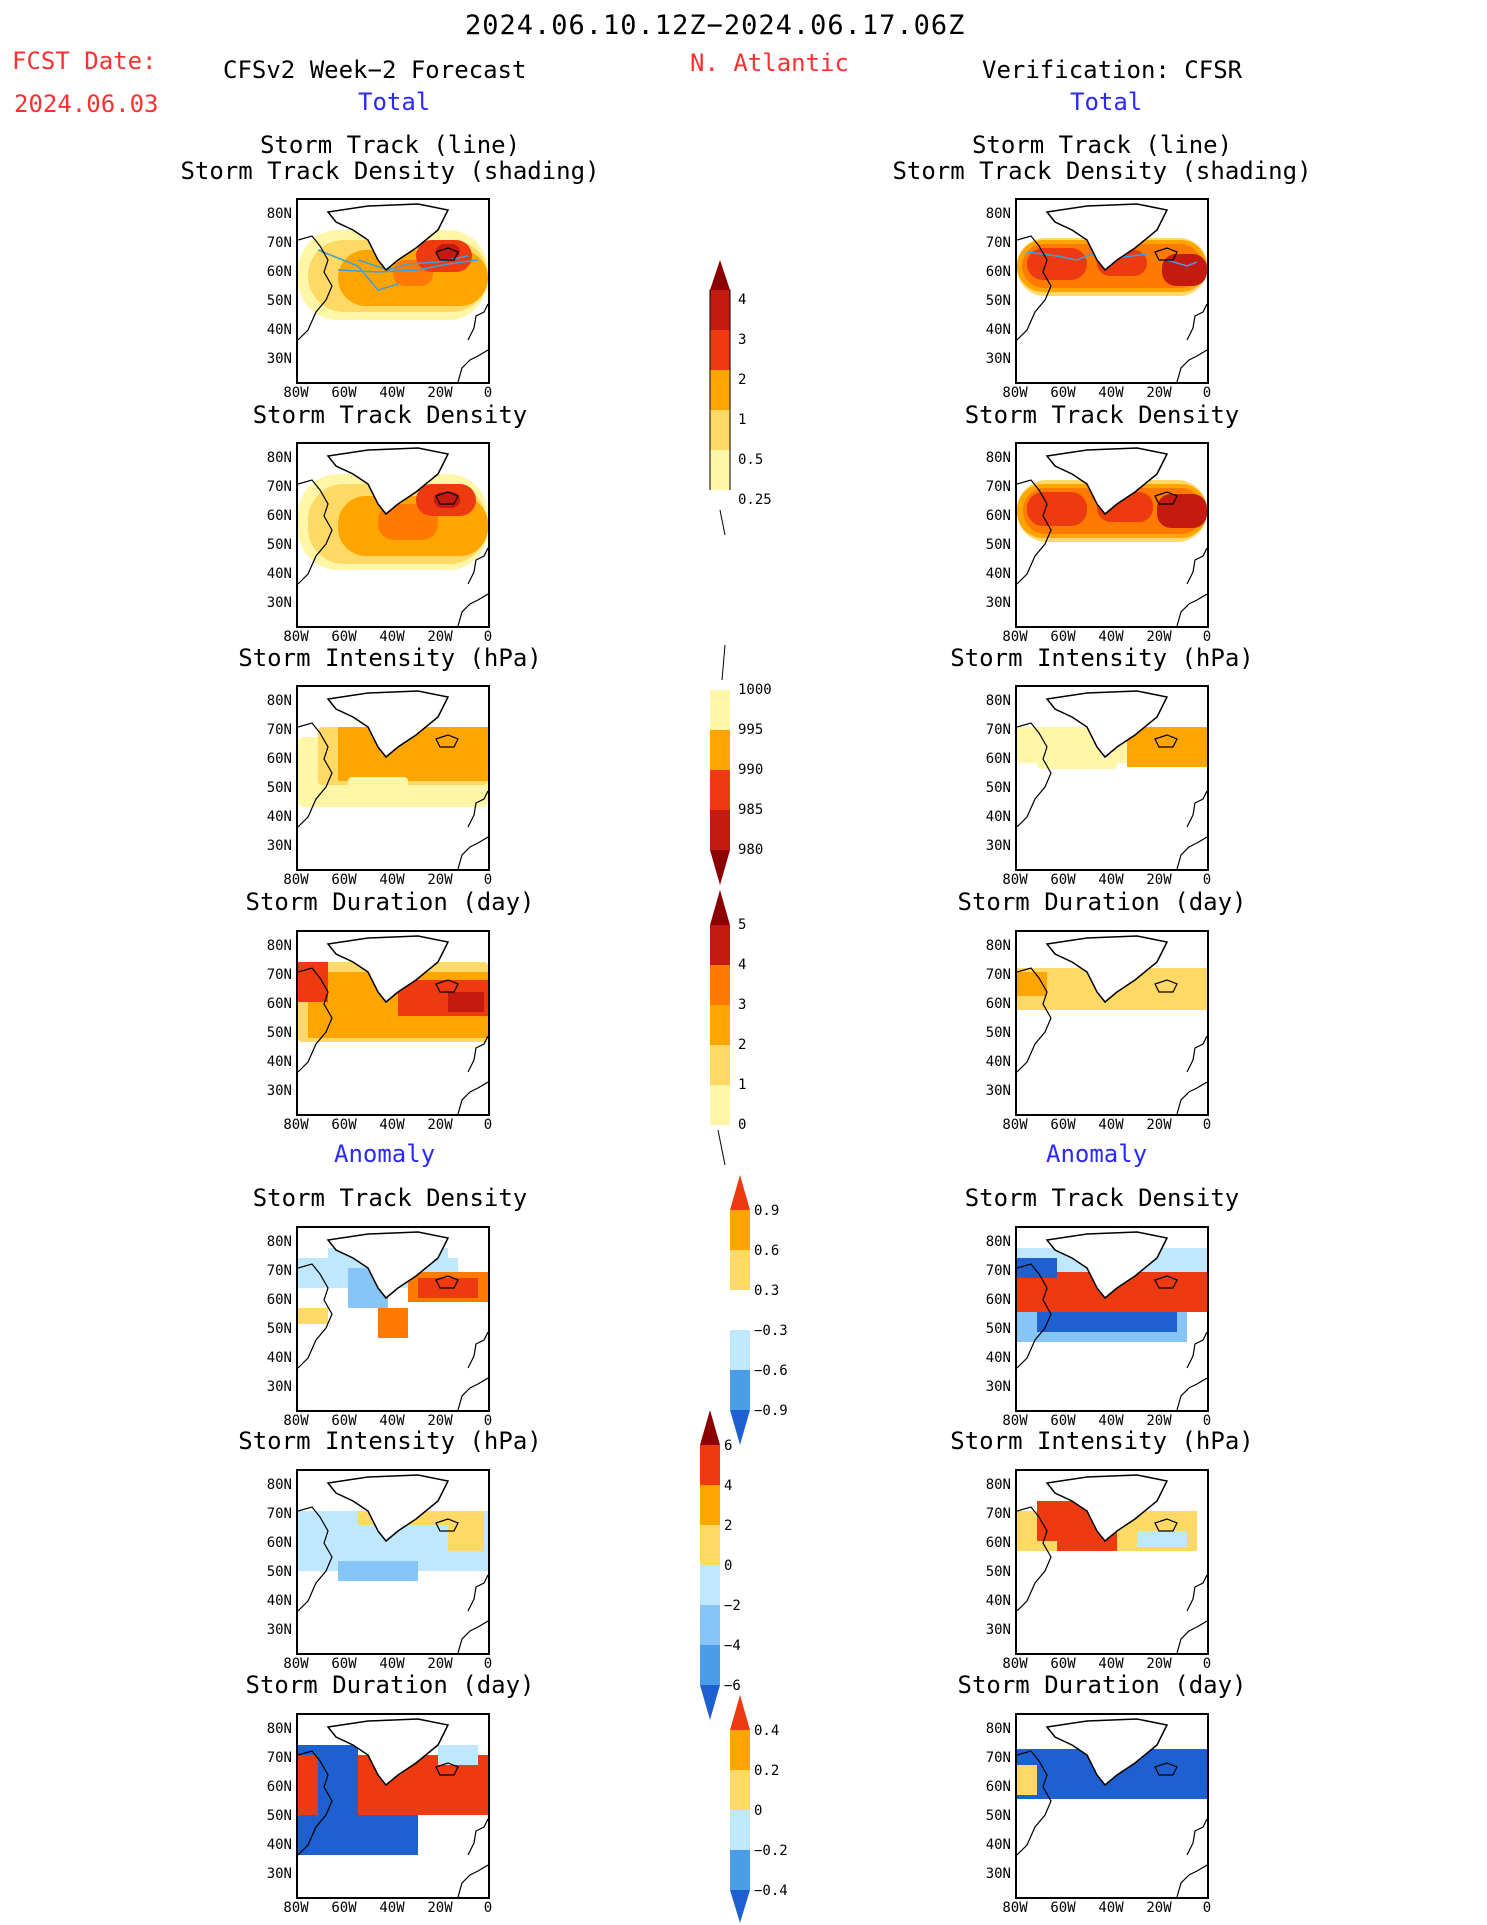  I want to click on title-r1b-right: Storm Track Density (shading), so click(1102, 171).